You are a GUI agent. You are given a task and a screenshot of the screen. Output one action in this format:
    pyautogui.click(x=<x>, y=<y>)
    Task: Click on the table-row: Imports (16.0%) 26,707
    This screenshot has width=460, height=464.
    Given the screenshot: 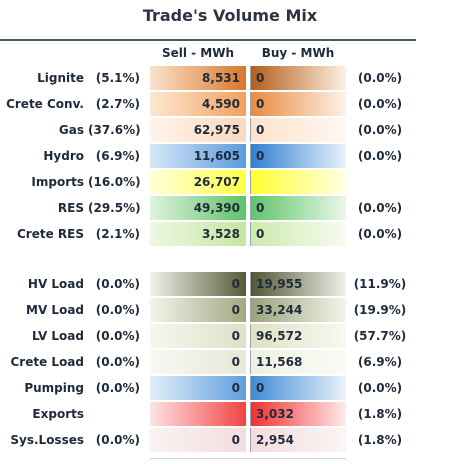 What is the action you would take?
    pyautogui.click(x=230, y=182)
    